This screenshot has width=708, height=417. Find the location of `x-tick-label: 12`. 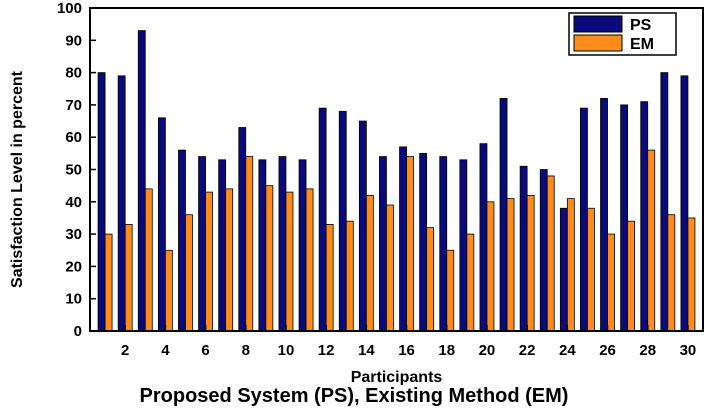

x-tick-label: 12 is located at coordinates (326, 350).